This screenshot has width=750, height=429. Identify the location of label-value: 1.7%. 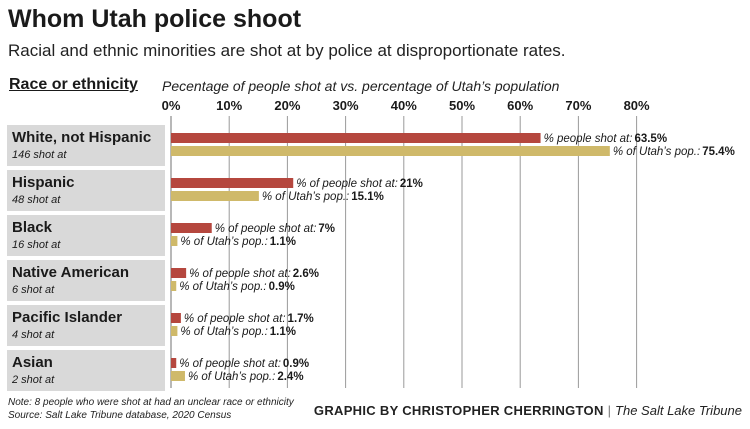
(301, 319).